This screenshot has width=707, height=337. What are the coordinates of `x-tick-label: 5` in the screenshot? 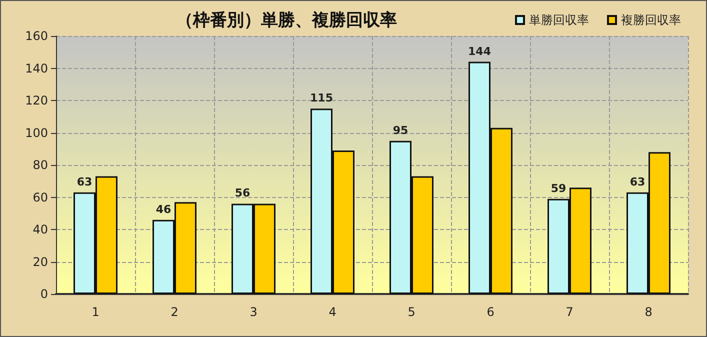 It's located at (412, 312).